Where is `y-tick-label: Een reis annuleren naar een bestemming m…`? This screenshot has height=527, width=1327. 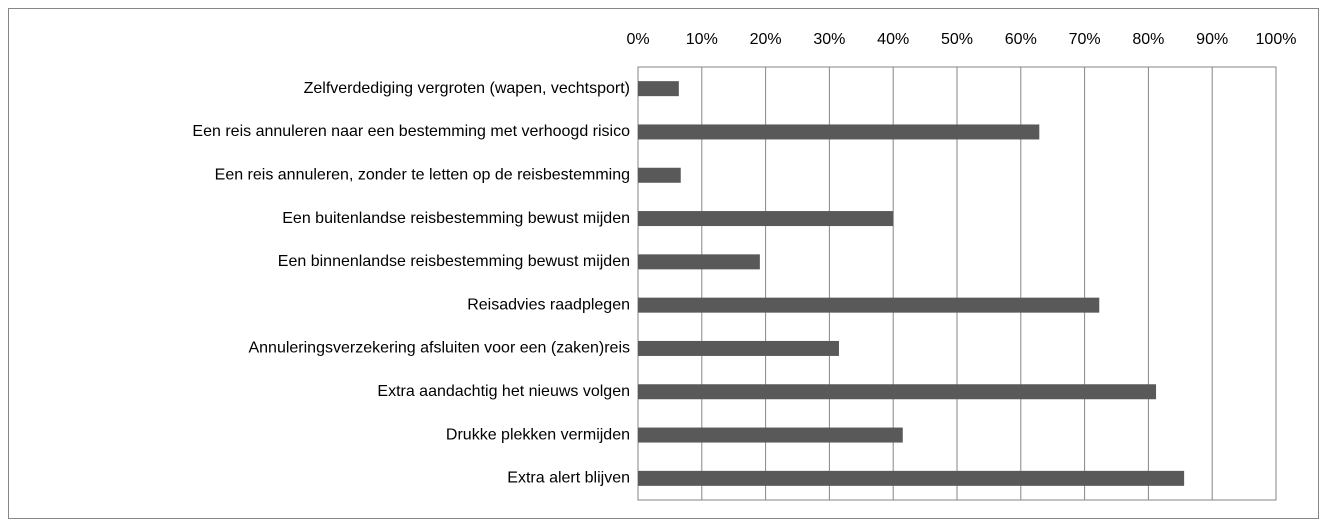
y-tick-label: Een reis annuleren naar een bestemming m… is located at coordinates (411, 131).